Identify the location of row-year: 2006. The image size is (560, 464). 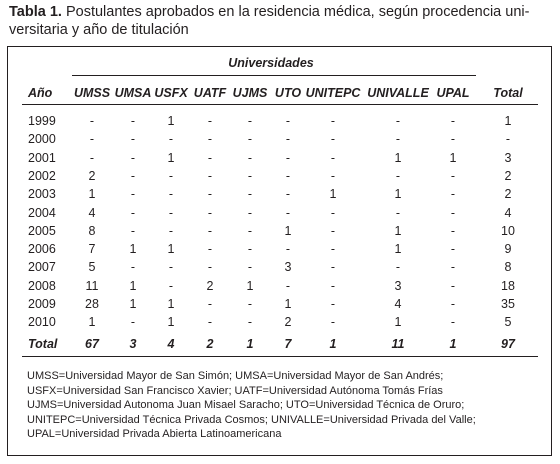
(42, 249).